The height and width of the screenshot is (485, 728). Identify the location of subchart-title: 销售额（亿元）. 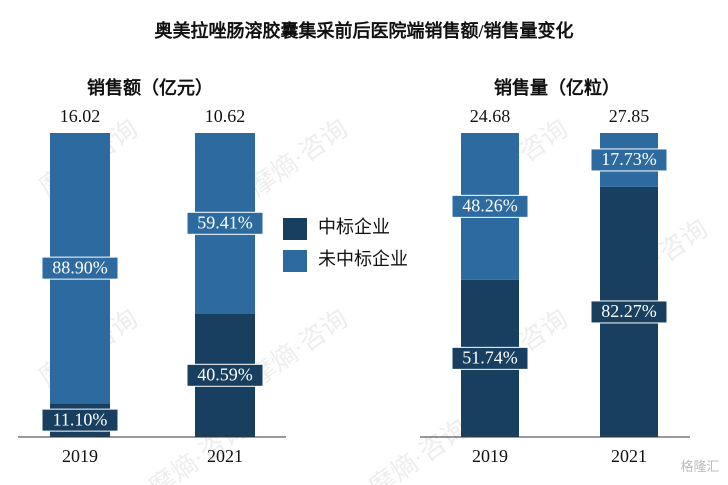
(150, 87).